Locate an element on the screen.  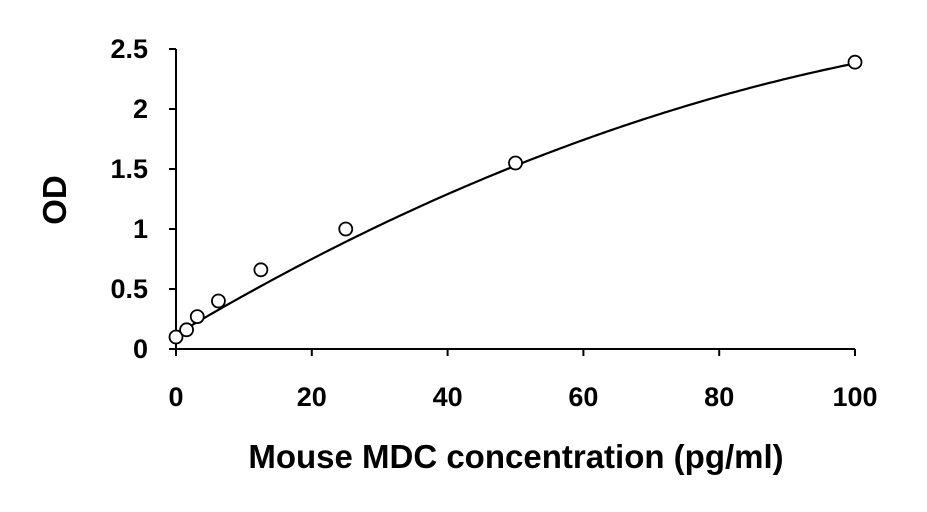
y-tick-label: 2 is located at coordinates (140, 109).